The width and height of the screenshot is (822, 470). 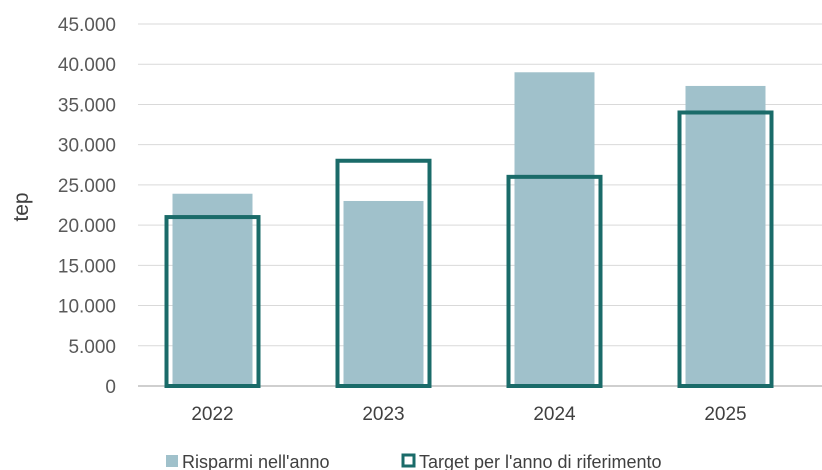 I want to click on legend-label-target: Target per l'anno di riferimento, so click(x=540, y=461).